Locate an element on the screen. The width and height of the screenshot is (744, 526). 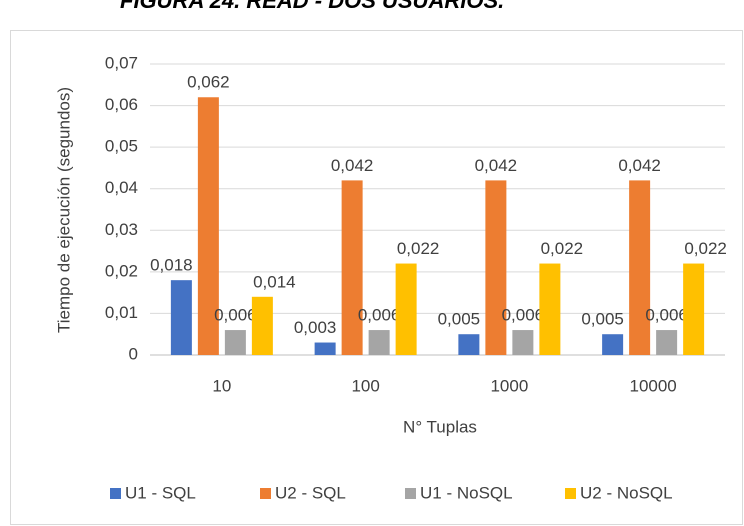
data-label: 0,018 is located at coordinates (171, 265).